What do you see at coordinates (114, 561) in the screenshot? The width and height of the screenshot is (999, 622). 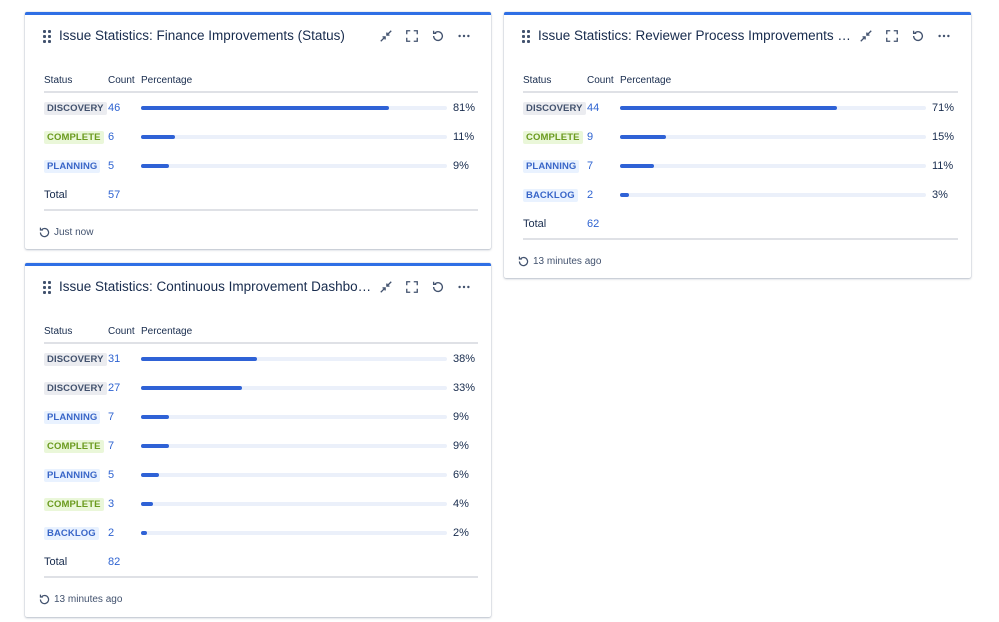 I see `total-count-link: 82` at bounding box center [114, 561].